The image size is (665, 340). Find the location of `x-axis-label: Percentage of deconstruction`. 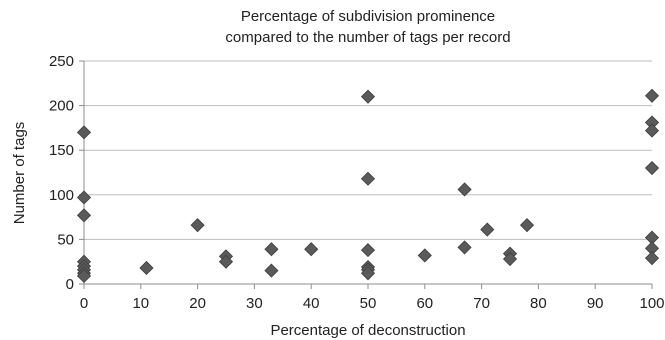

x-axis-label: Percentage of deconstruction is located at coordinates (367, 330).